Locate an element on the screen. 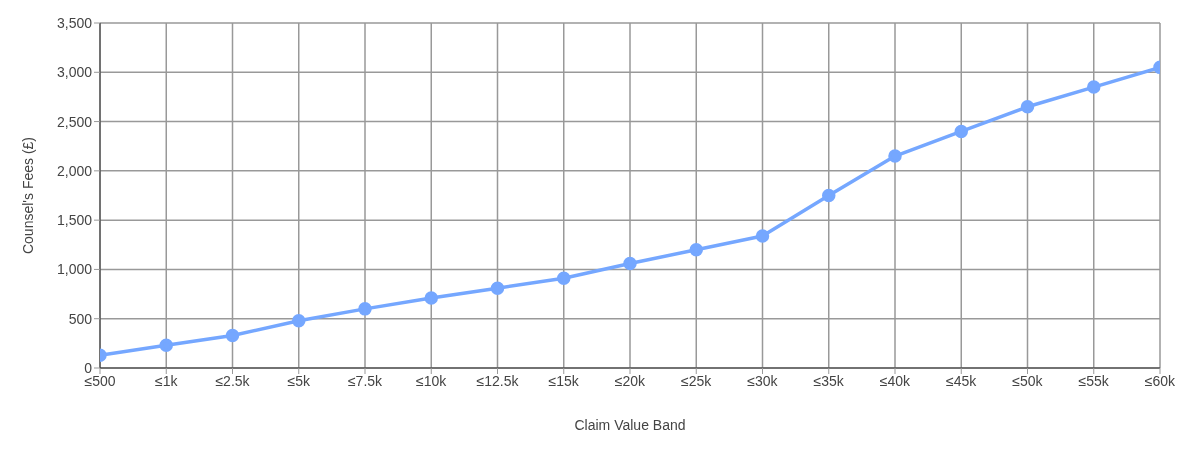 The image size is (1198, 459). y-tick-label: 500 is located at coordinates (80, 318).